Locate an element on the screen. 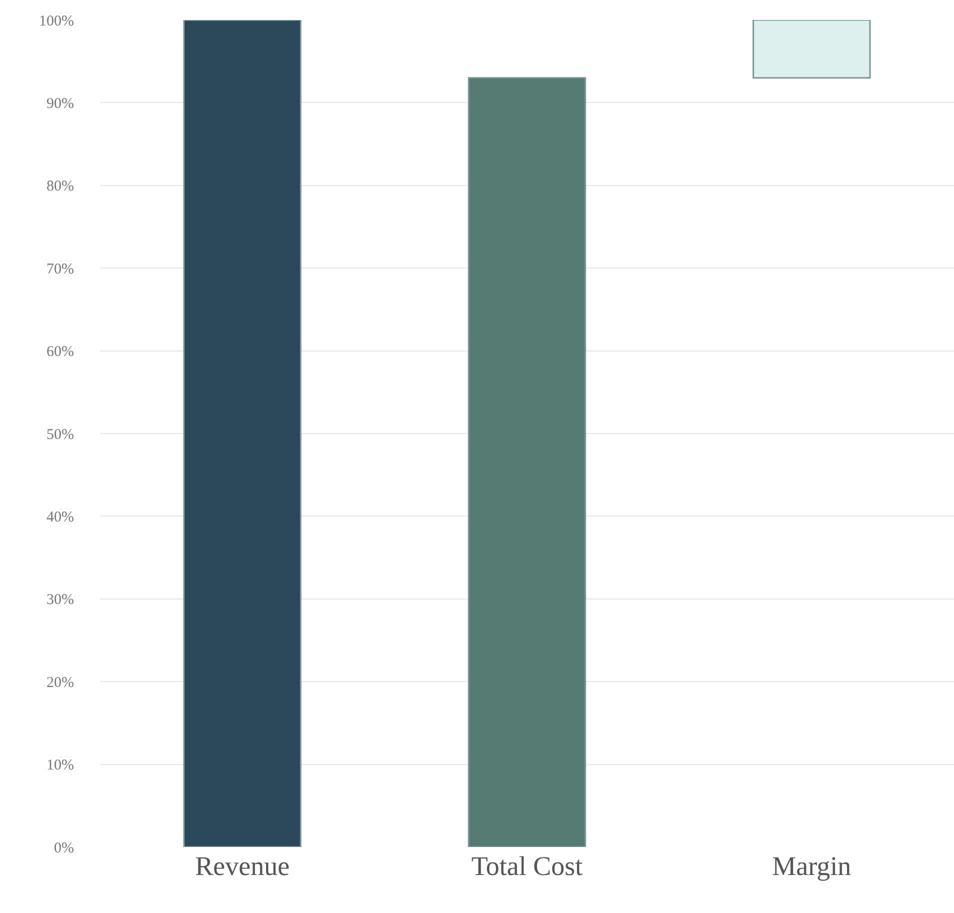  y-tick-label: 20% is located at coordinates (60, 682).